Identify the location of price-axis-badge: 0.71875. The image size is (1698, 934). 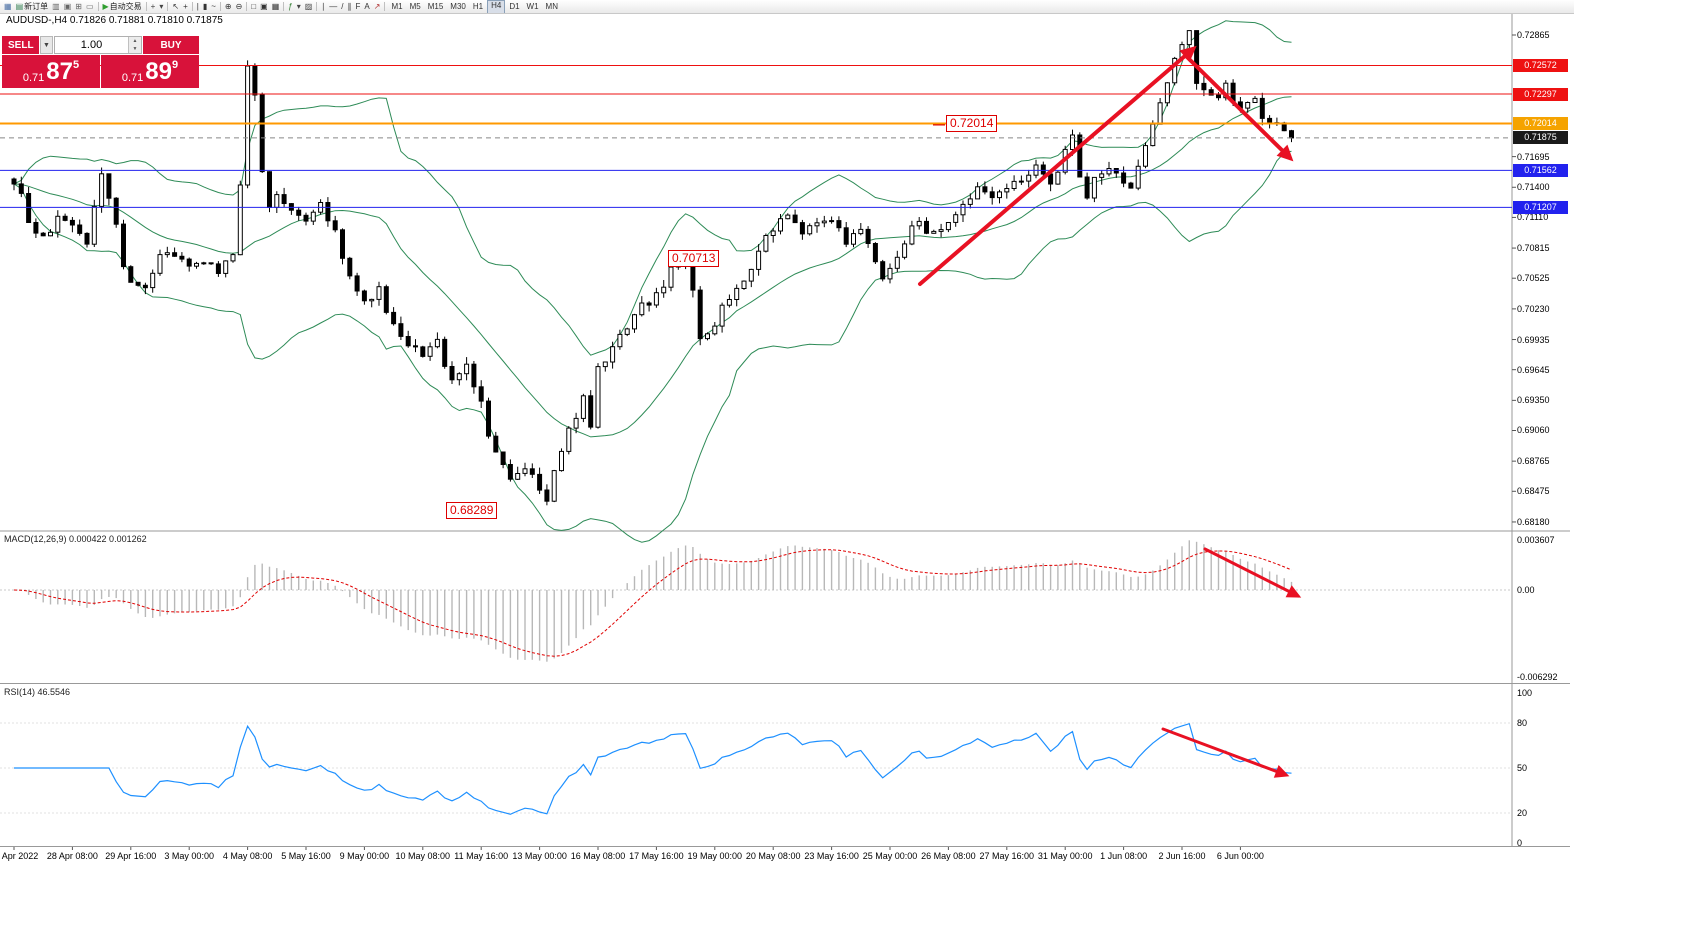
(1540, 138).